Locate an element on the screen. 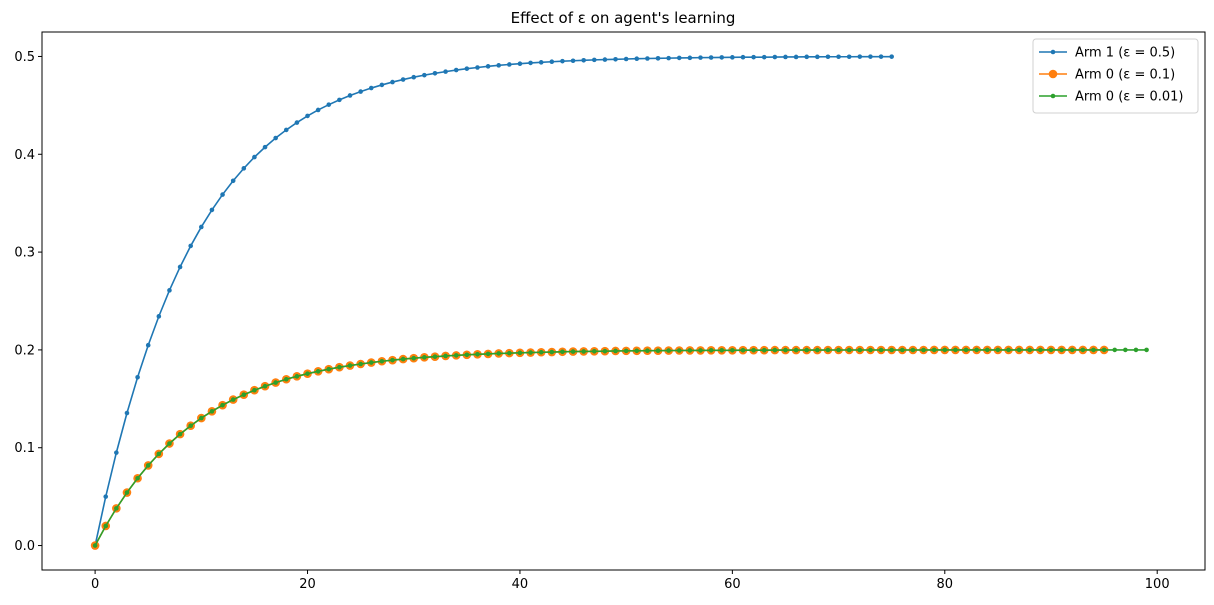  legend-box is located at coordinates (1115, 76).